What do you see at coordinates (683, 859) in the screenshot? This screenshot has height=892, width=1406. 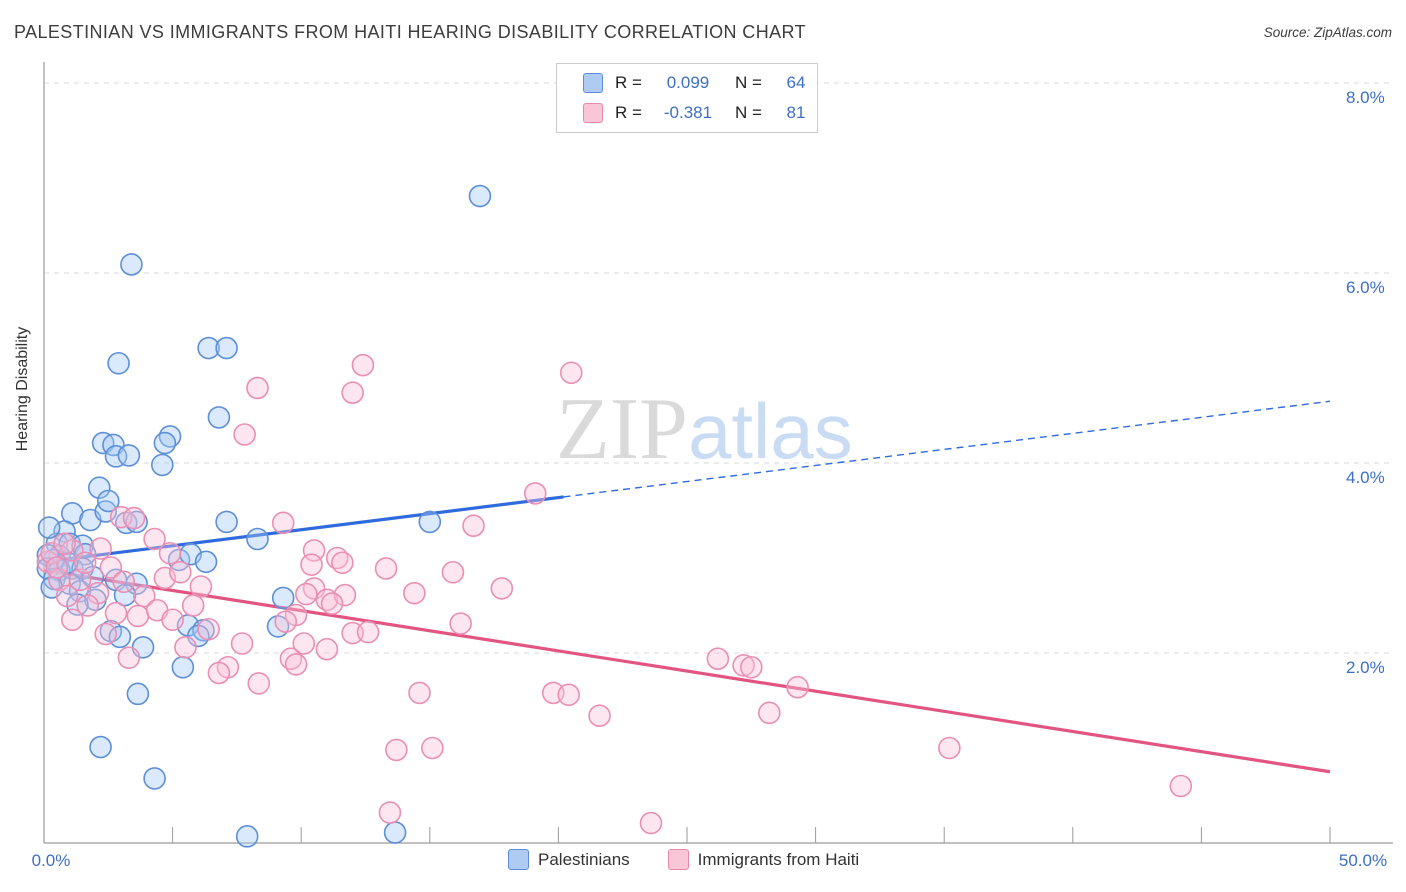 I see `series-legend: Palestinians Immigrants from Haiti` at bounding box center [683, 859].